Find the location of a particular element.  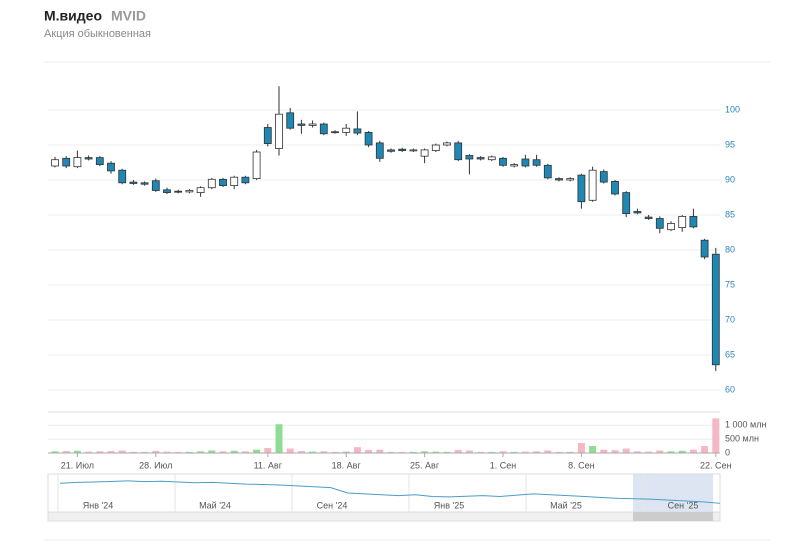

scrollbar is located at coordinates (384, 516).